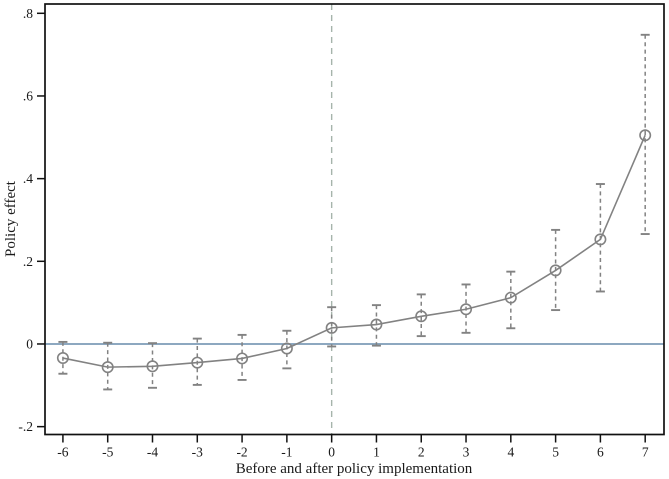 The height and width of the screenshot is (479, 669). What do you see at coordinates (152, 452) in the screenshot?
I see `x-tick-label: -4` at bounding box center [152, 452].